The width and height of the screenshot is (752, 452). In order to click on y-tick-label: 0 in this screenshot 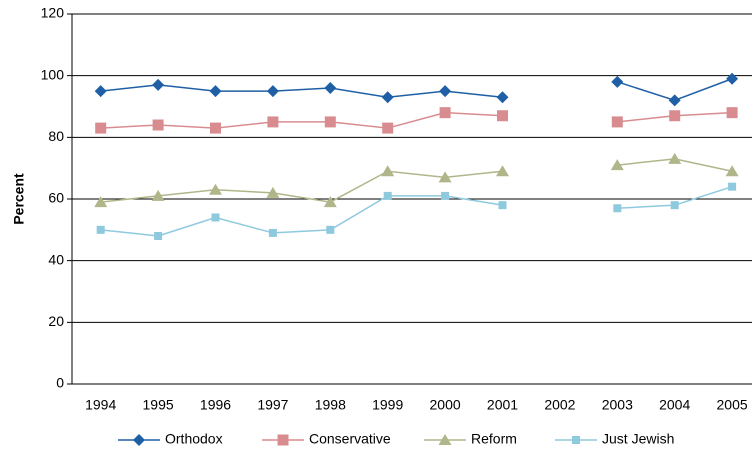, I will do `click(60, 383)`.